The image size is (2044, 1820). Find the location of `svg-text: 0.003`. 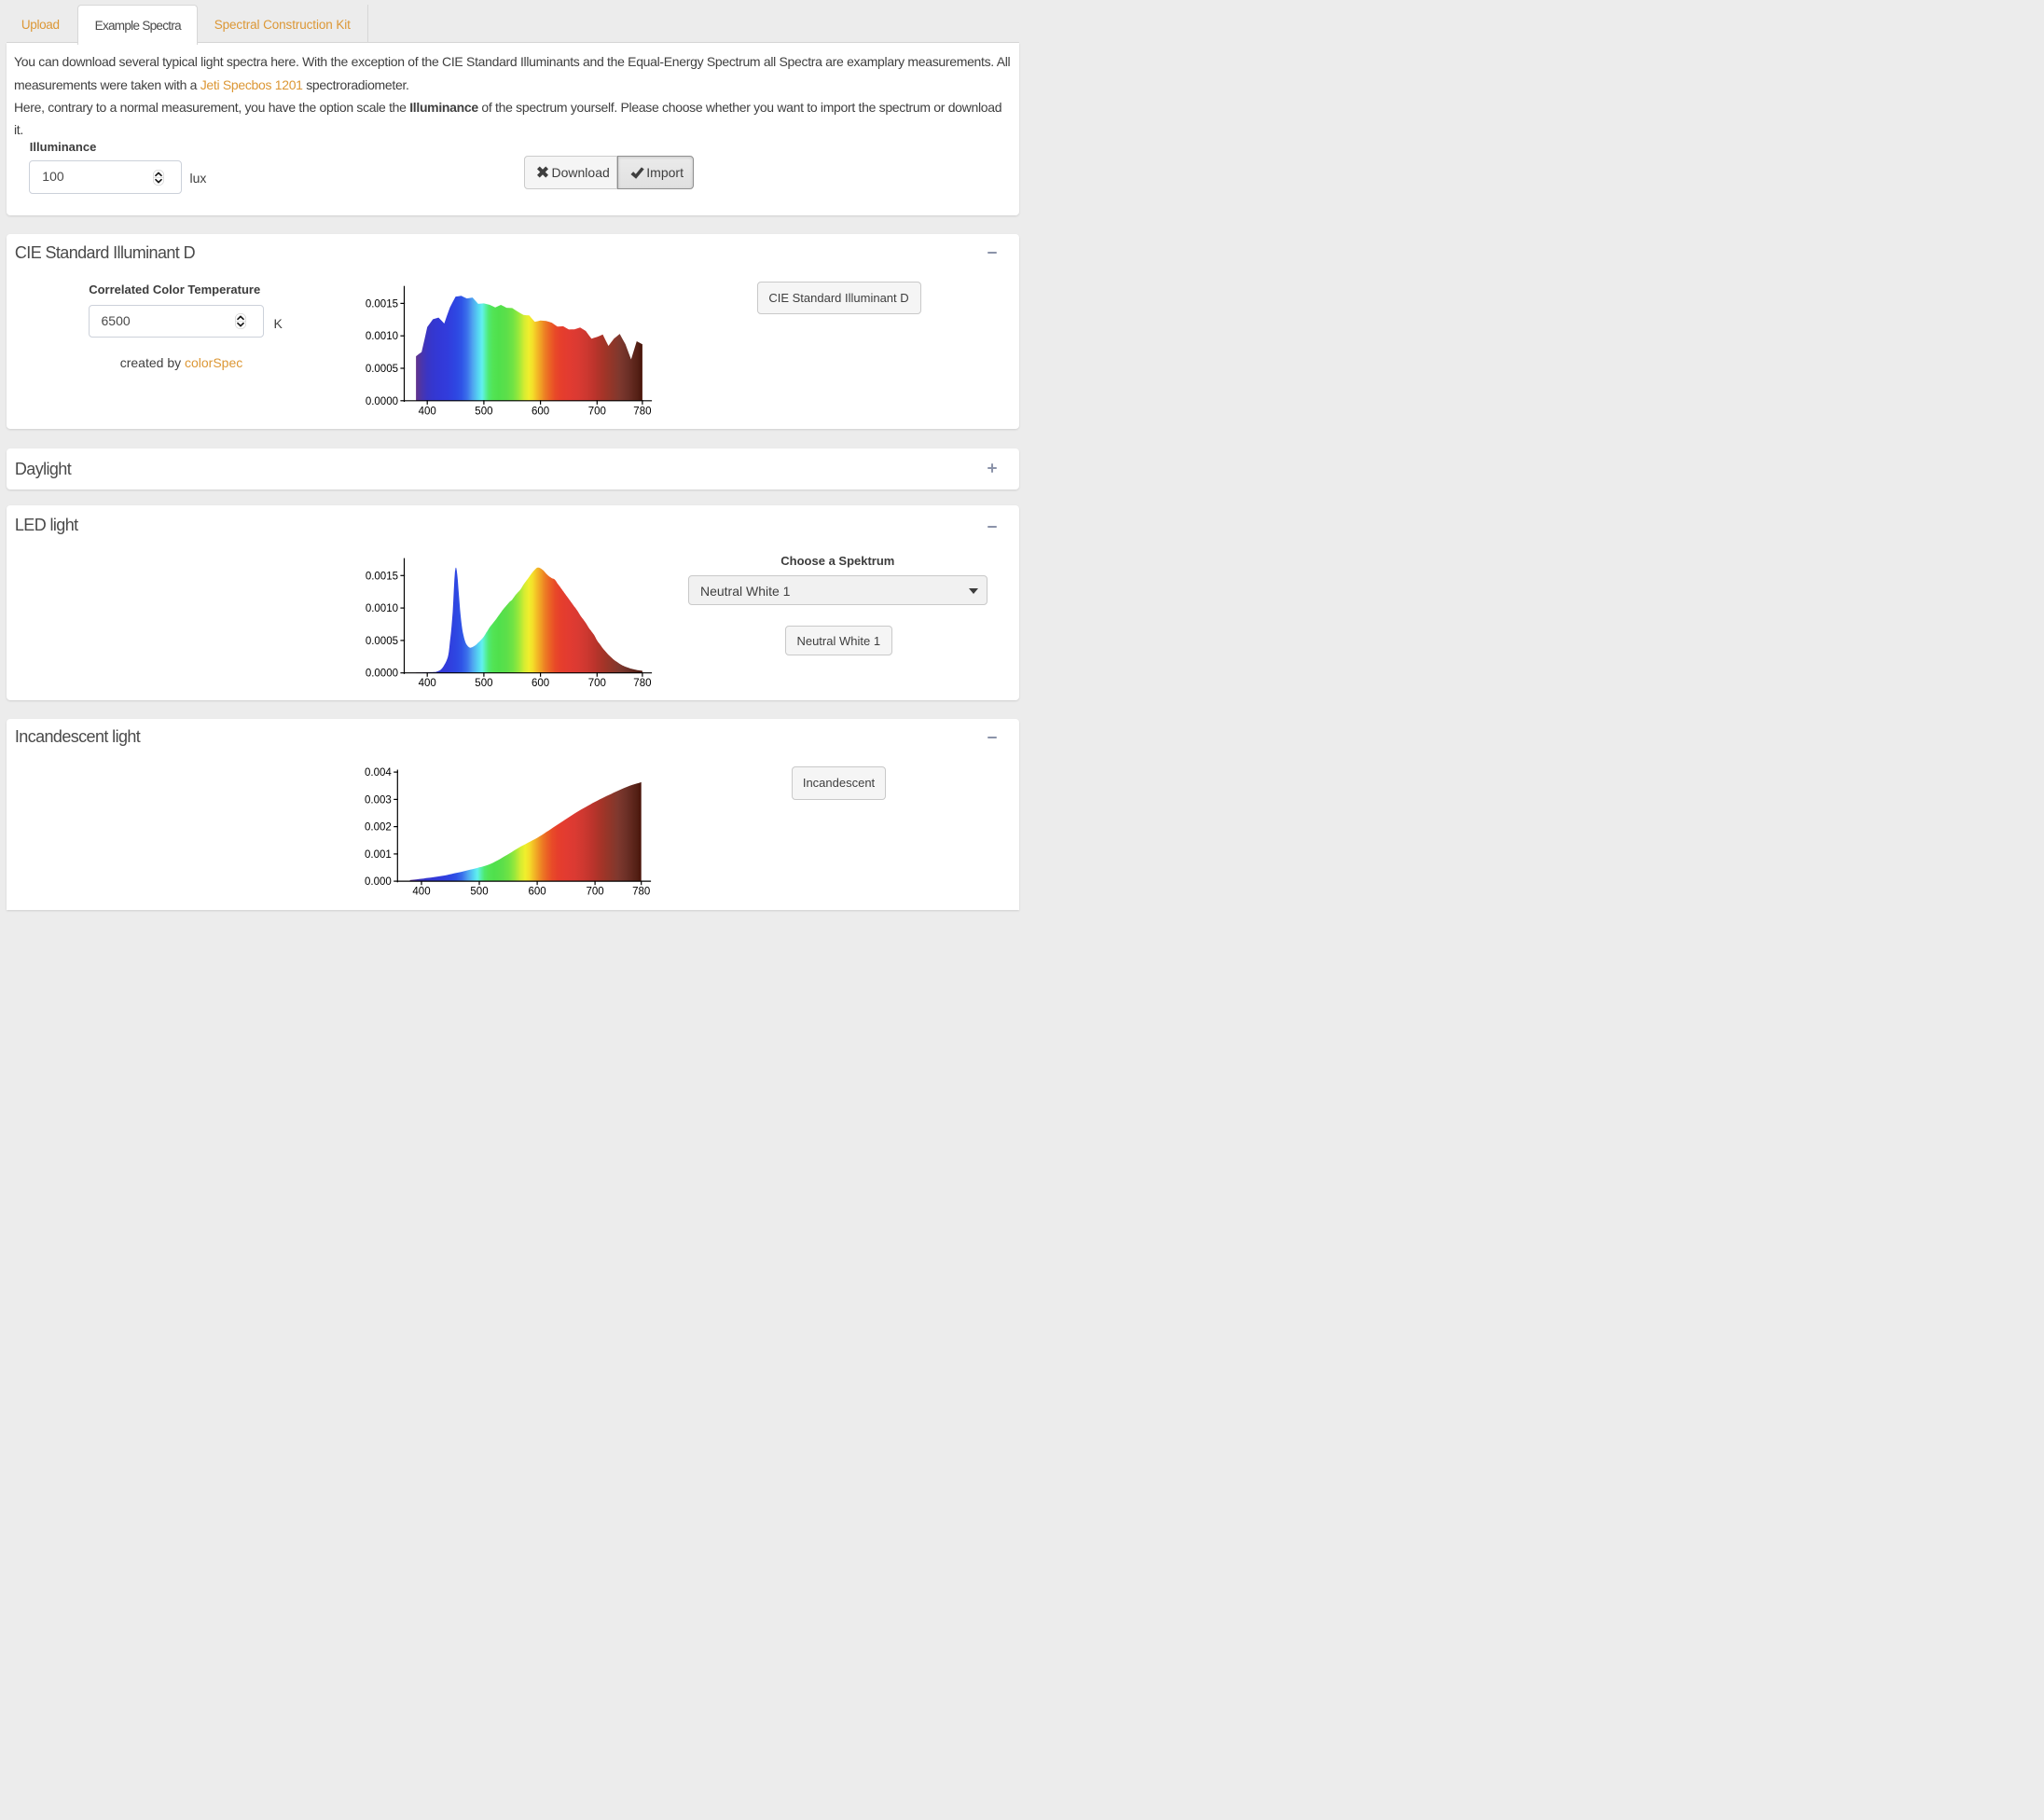

svg-text: 0.003 is located at coordinates (378, 800).